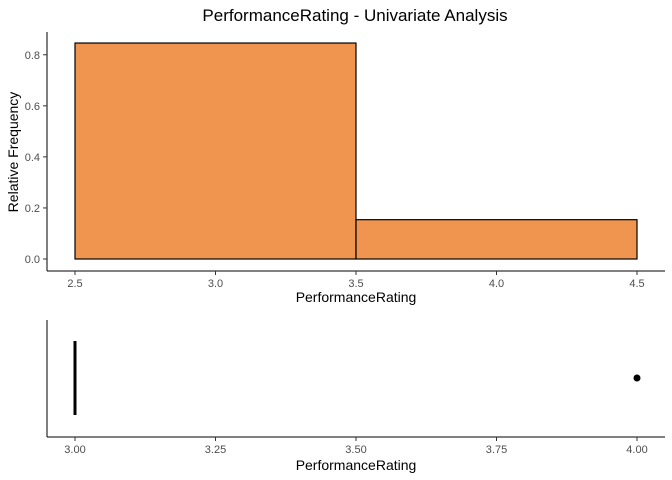  I want to click on histogram-y-axis-title: Relative Frequency, so click(13, 152).